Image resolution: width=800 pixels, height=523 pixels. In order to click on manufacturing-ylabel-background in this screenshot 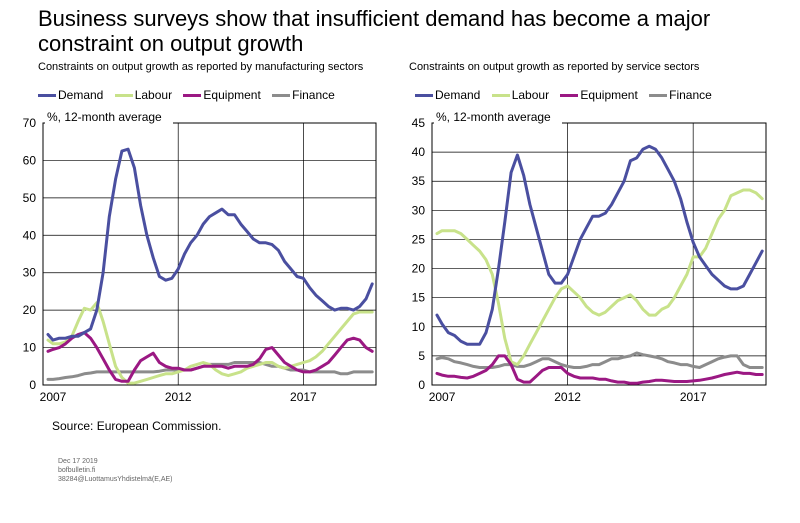, I will do `click(109, 117)`.